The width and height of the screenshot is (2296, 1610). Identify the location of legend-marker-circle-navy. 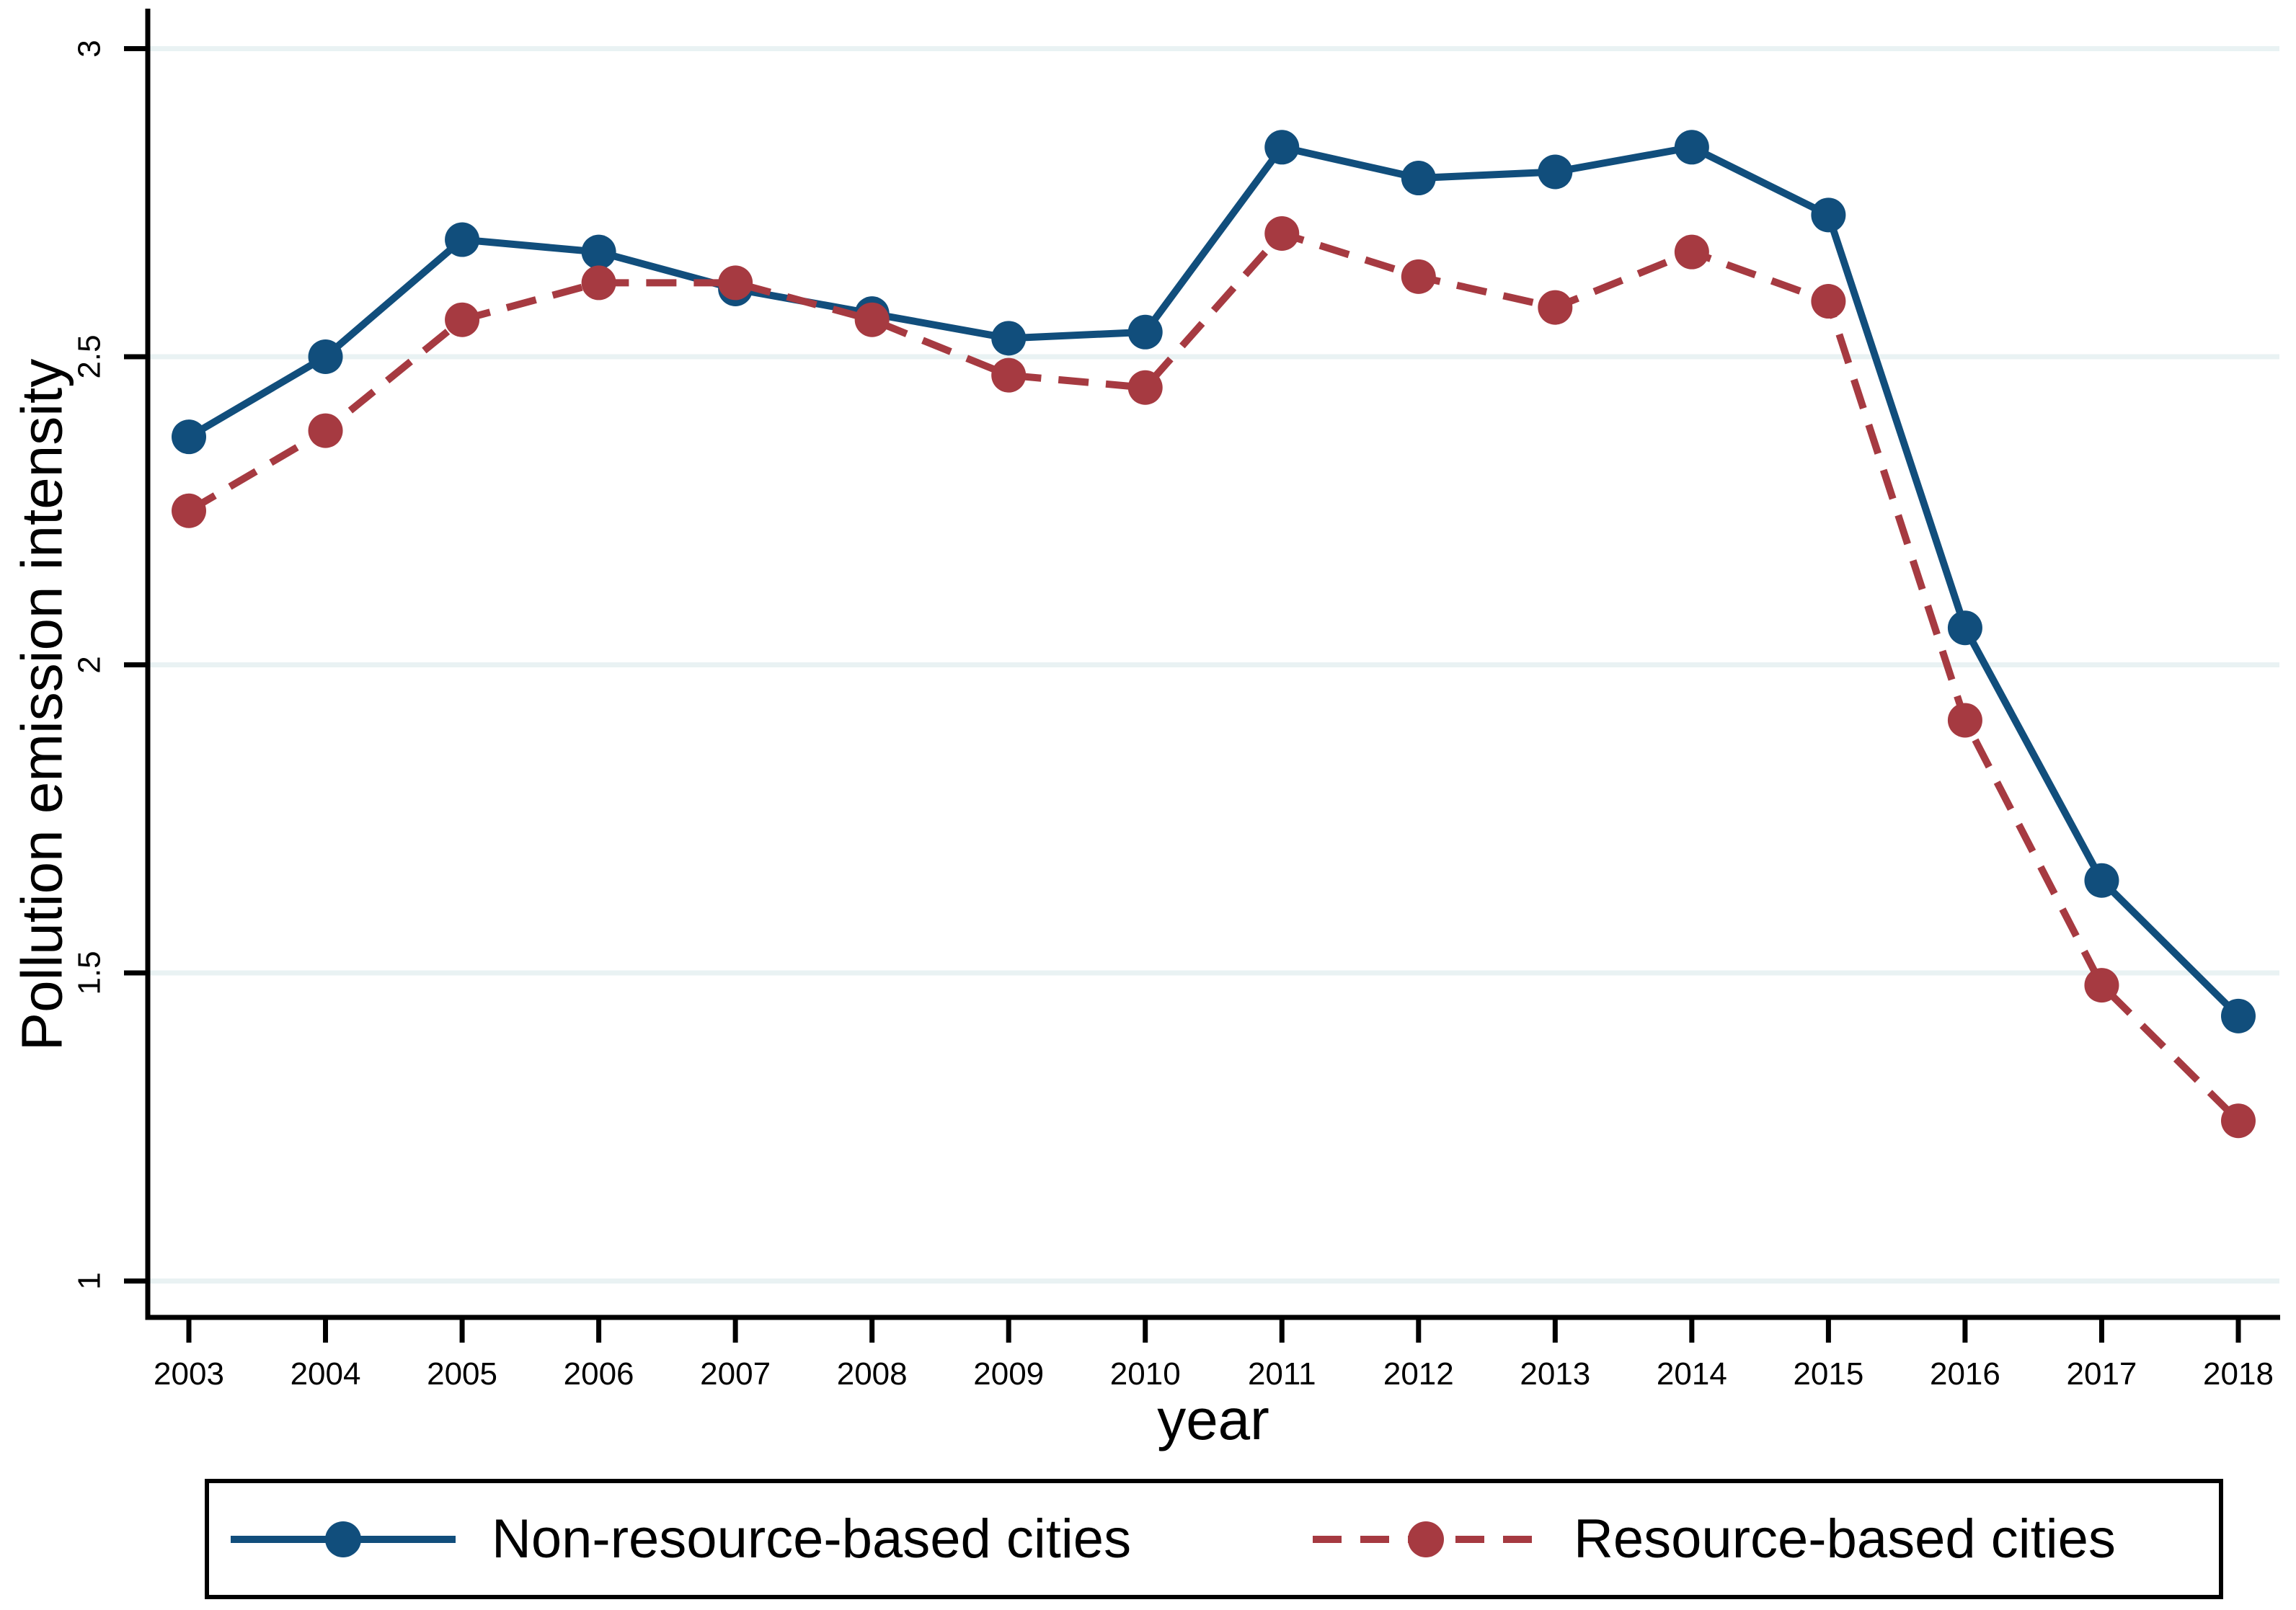
(343, 1539).